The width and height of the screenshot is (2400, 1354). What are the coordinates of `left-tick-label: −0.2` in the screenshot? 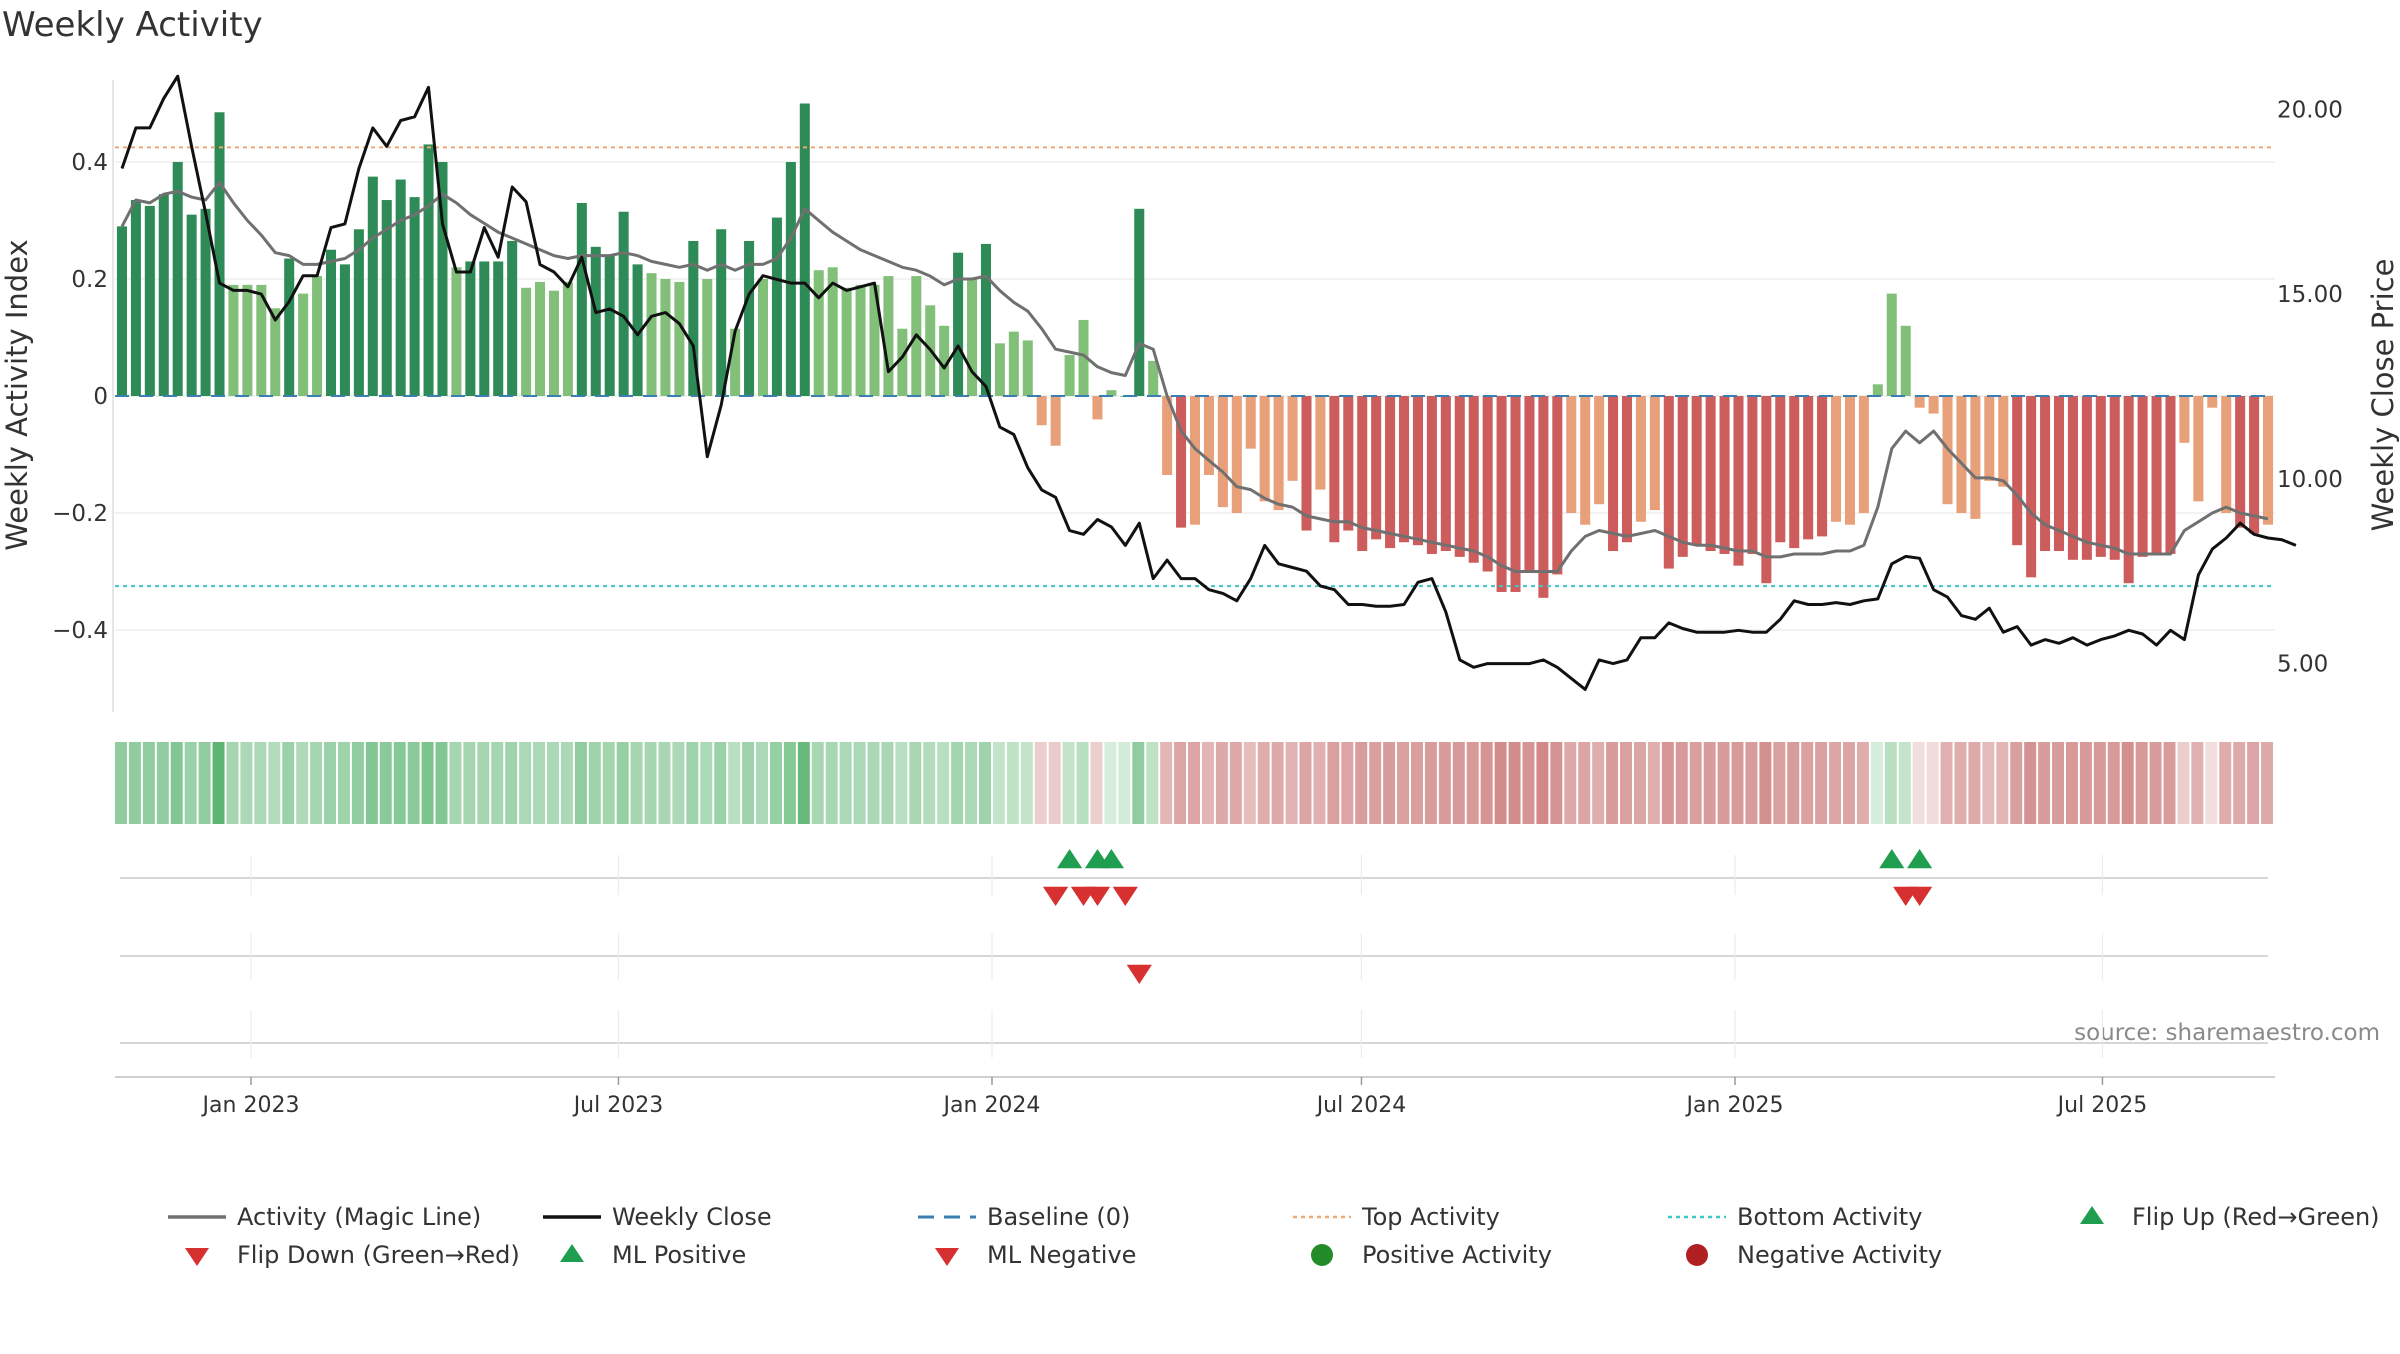 It's located at (80, 514).